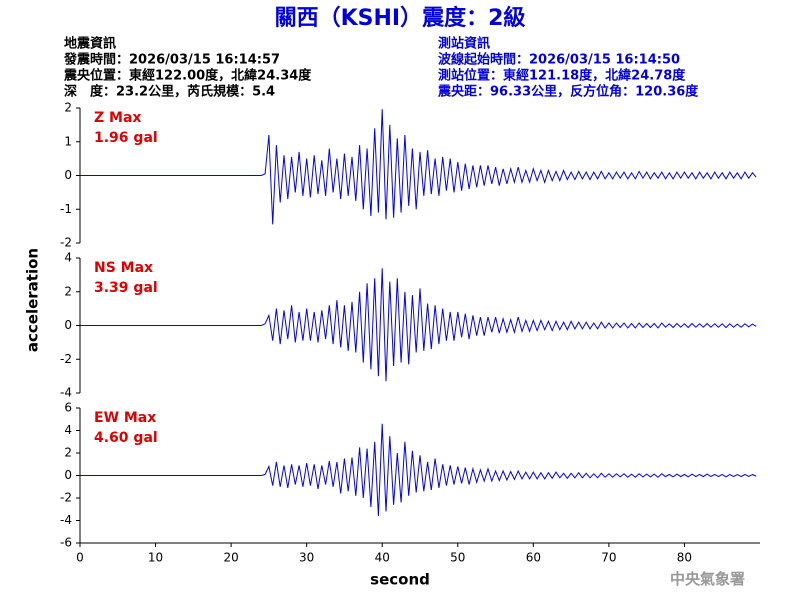 The image size is (800, 600). Describe the element at coordinates (66, 543) in the screenshot. I see `y-tick-label: -6` at that location.